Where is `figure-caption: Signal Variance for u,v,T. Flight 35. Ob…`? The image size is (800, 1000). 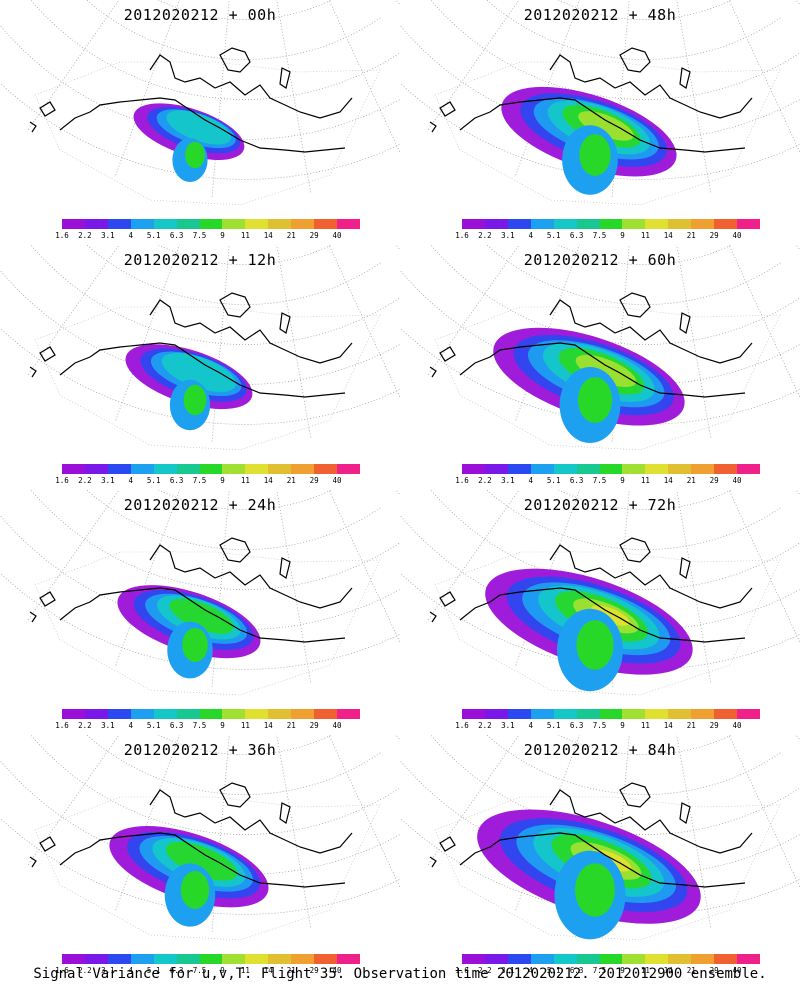
figure-caption: Signal Variance for u,v,T. Flight 35. Ob… is located at coordinates (400, 974).